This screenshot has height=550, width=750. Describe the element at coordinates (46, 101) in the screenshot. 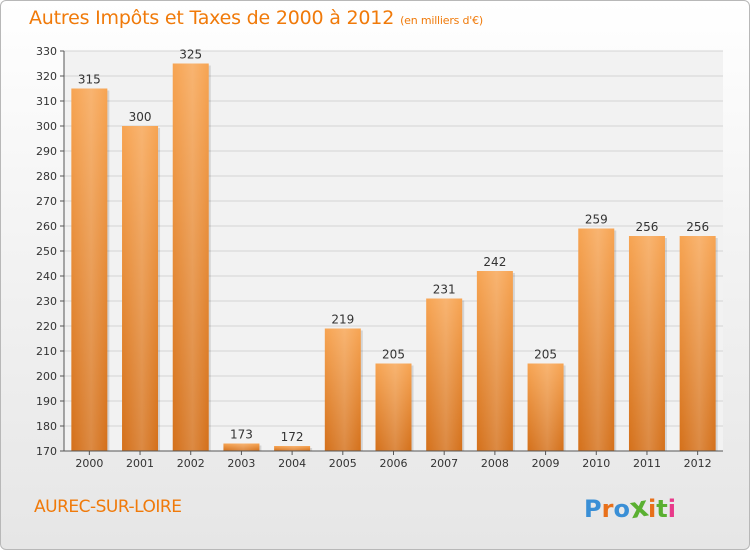

I see `y-tick-label: 310` at that location.